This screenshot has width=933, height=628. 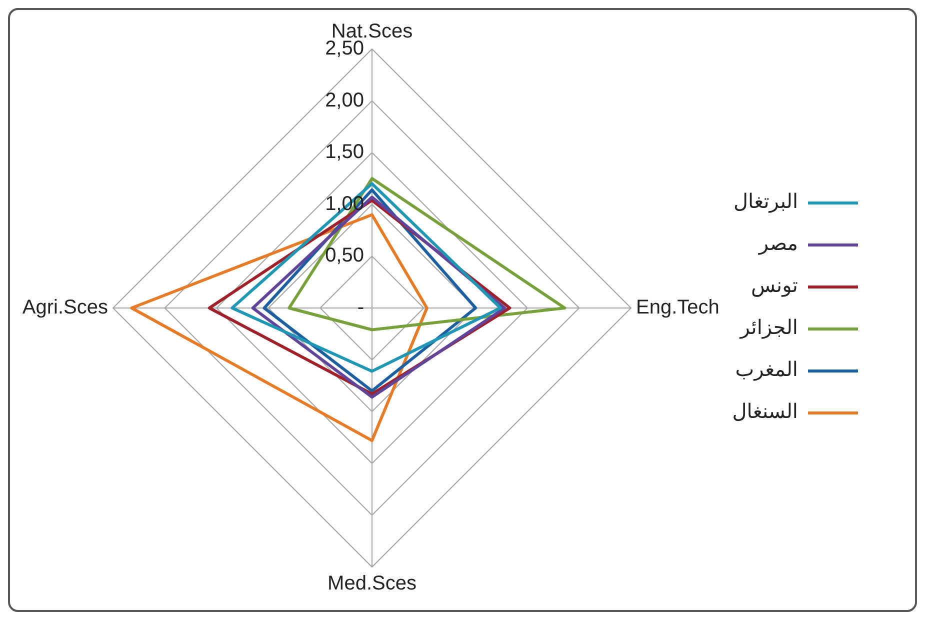 I want to click on spoke-label: Med.Sces, so click(x=372, y=583).